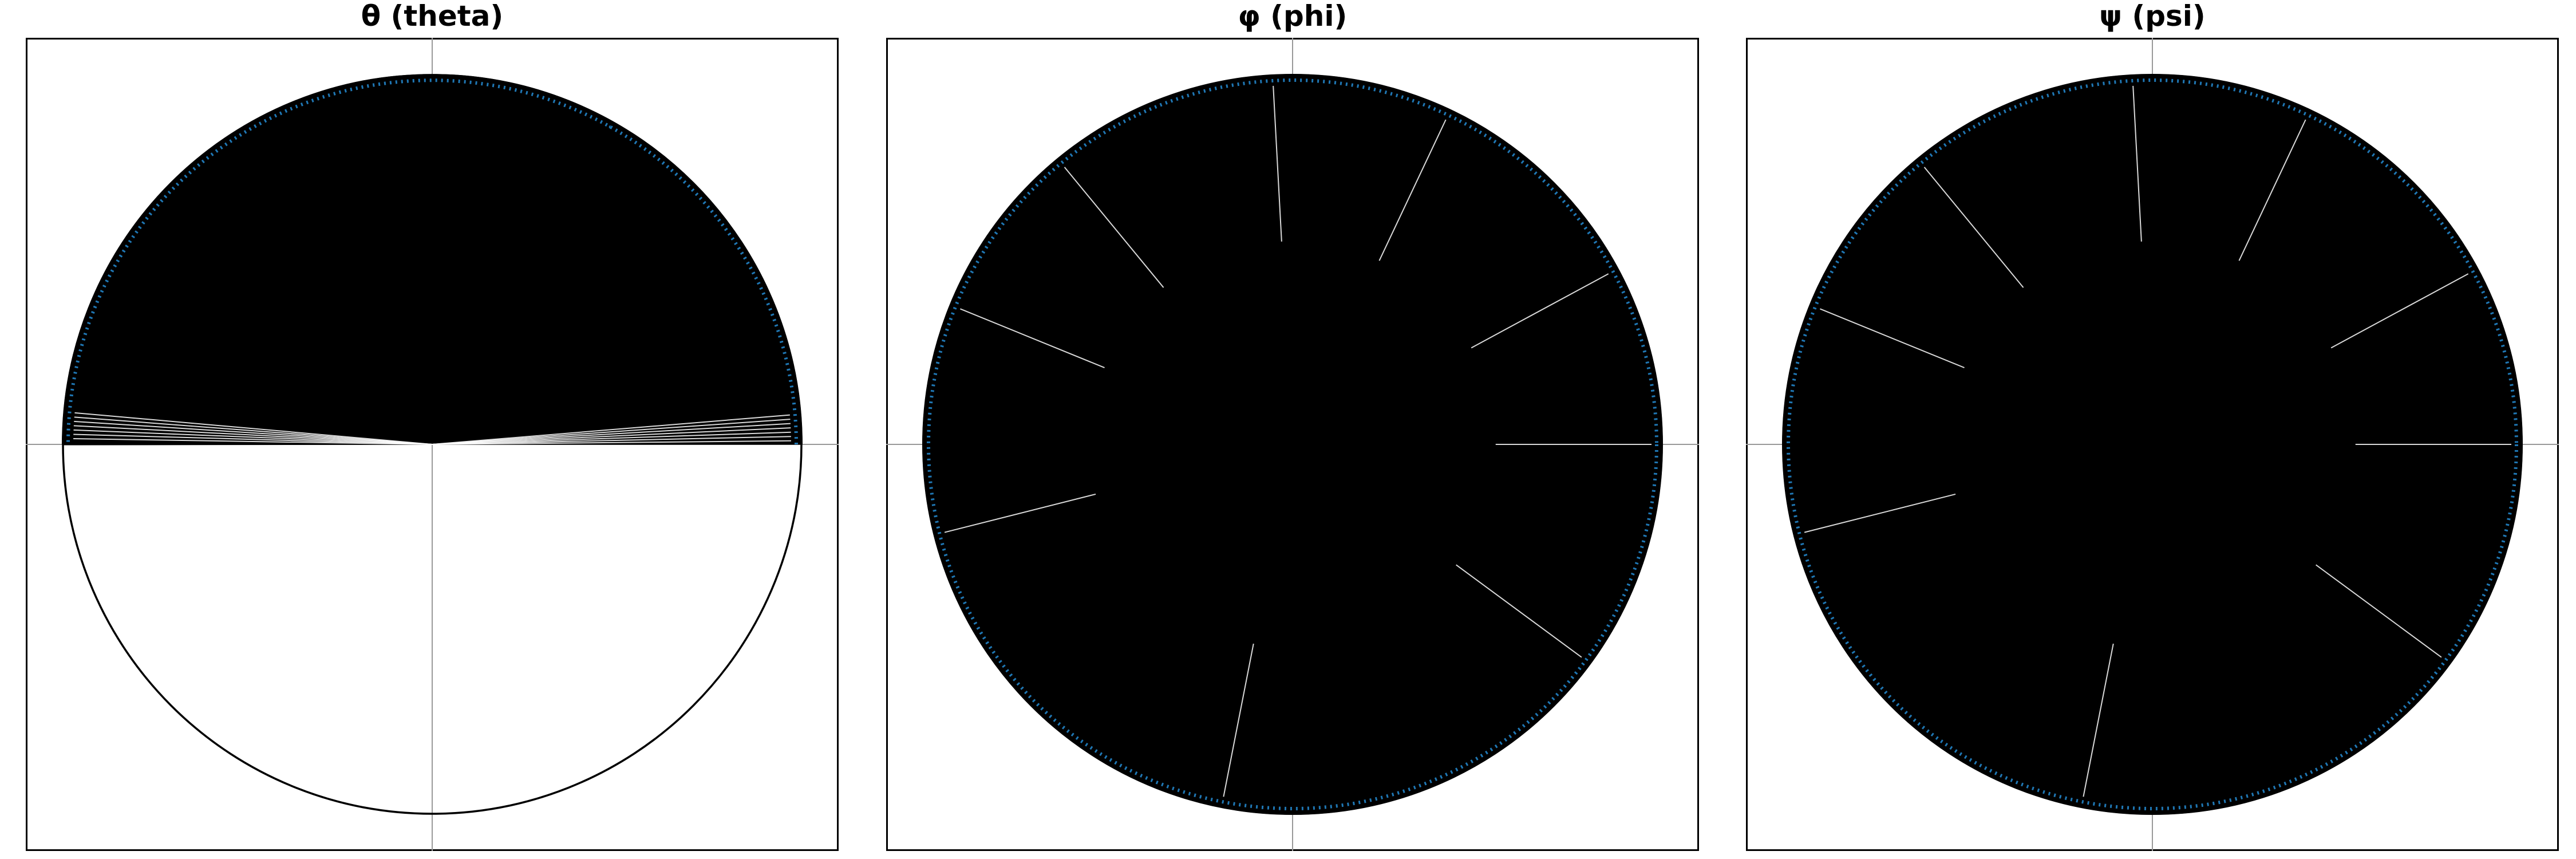 The width and height of the screenshot is (2576, 859). I want to click on highlight-vectors, so click(432, 428).